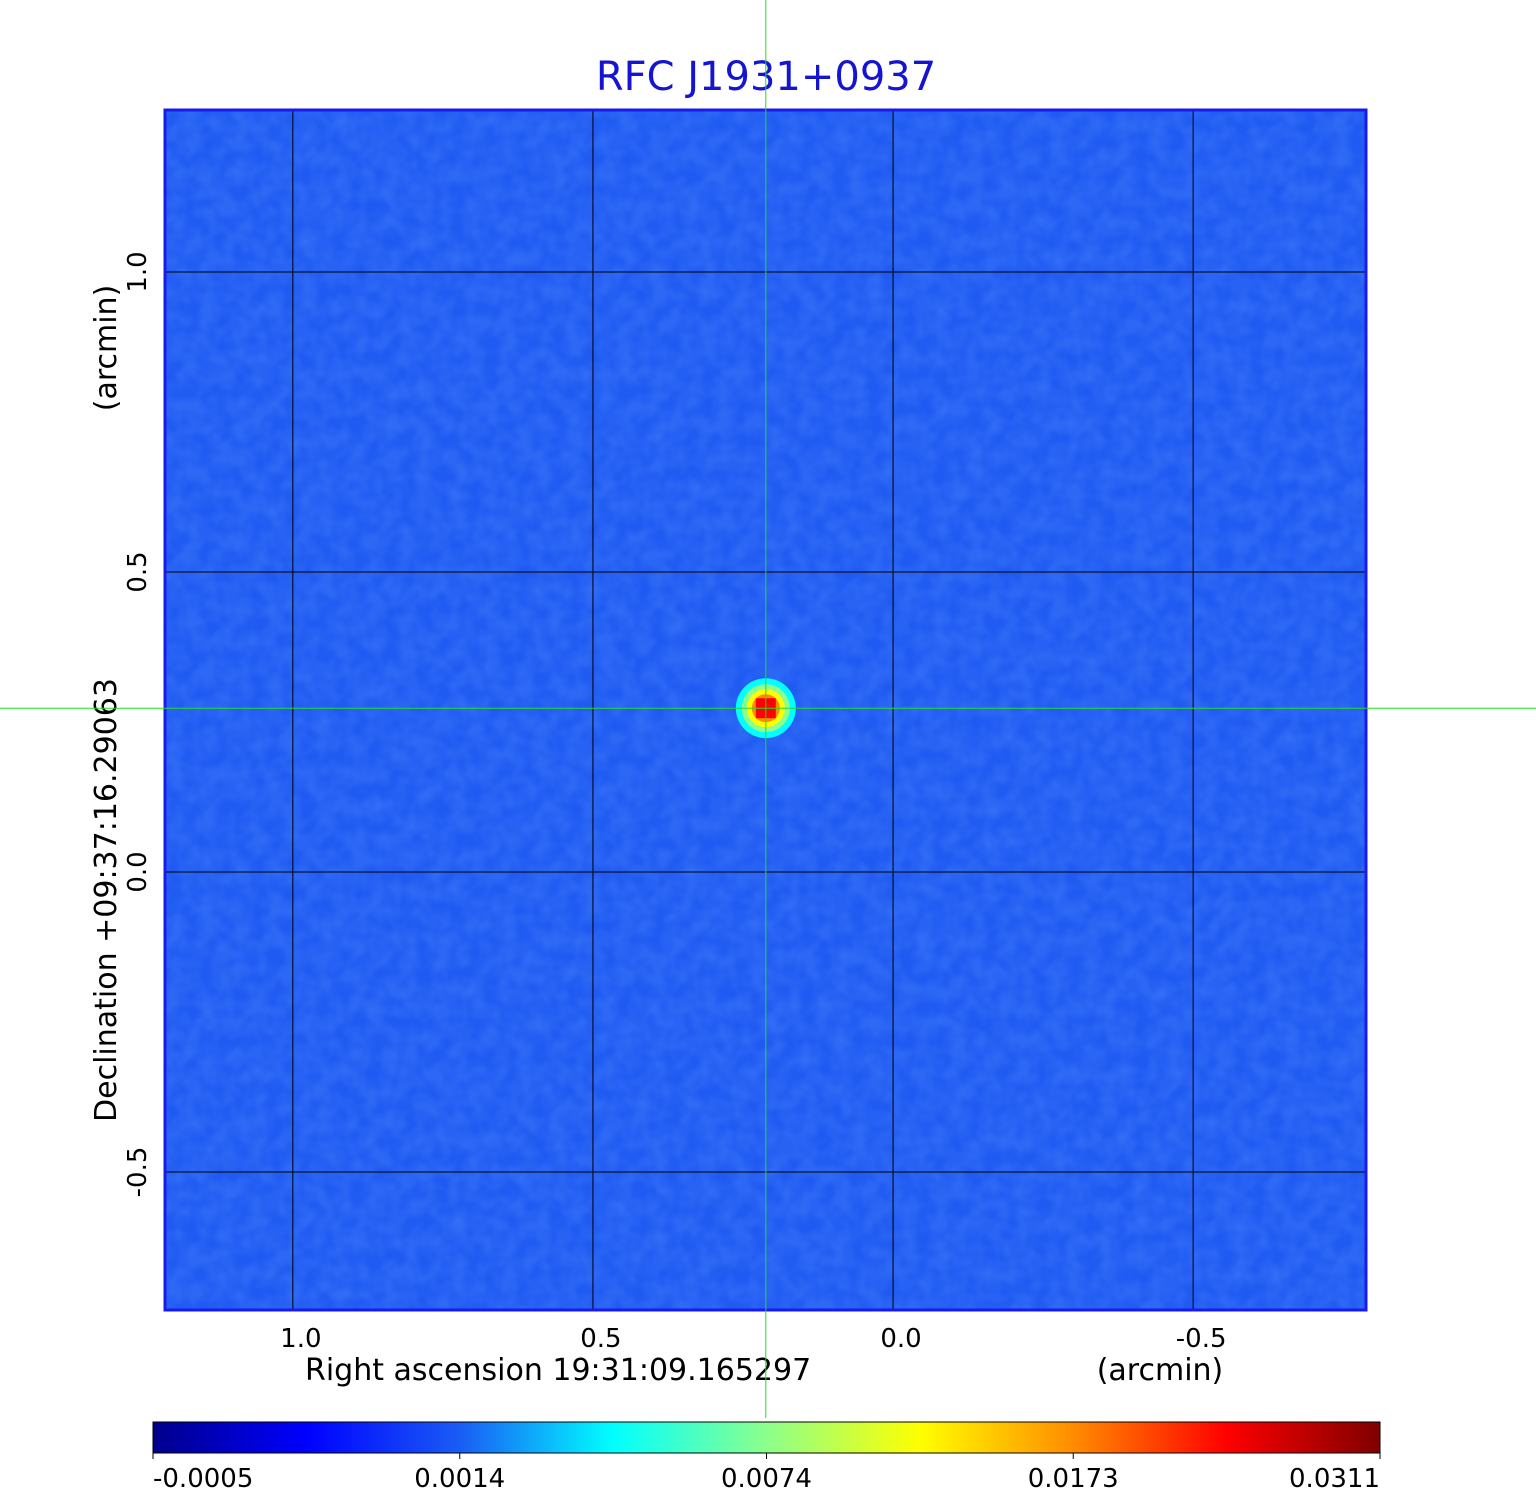  I want to click on colorbar-tick-label: 0.0014, so click(459, 1479).